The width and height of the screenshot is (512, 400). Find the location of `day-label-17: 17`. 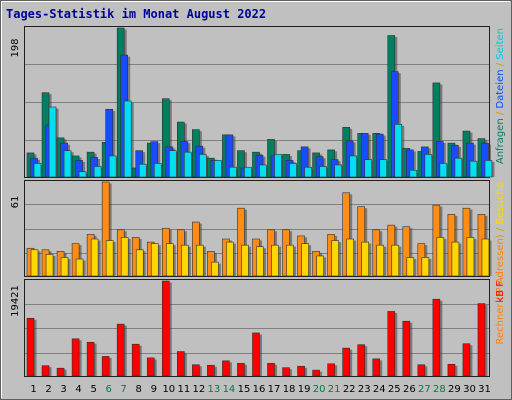

day-label-17: 17 is located at coordinates (274, 389).